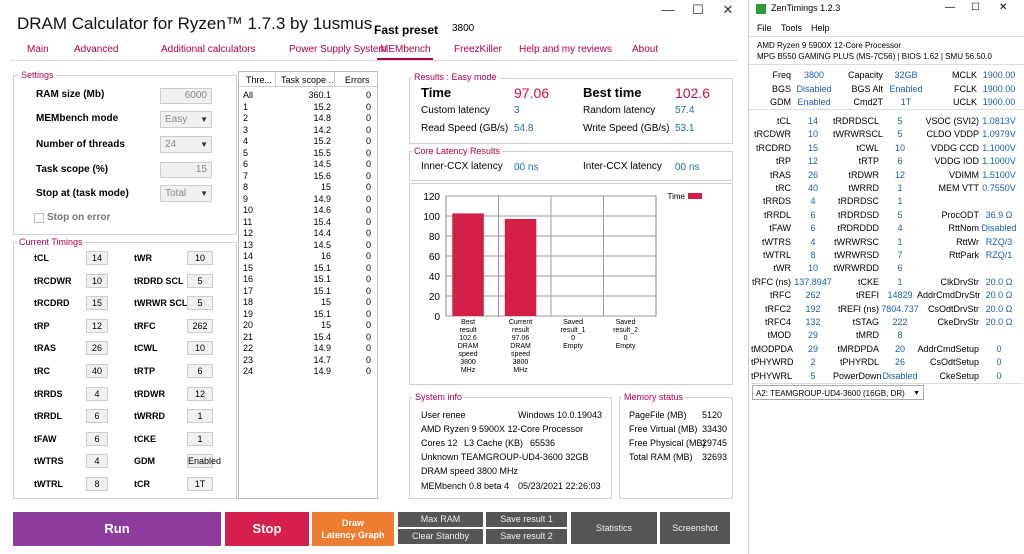 This screenshot has width=1024, height=554. I want to click on tab-additional-calculators: Additional calculators, so click(208, 49).